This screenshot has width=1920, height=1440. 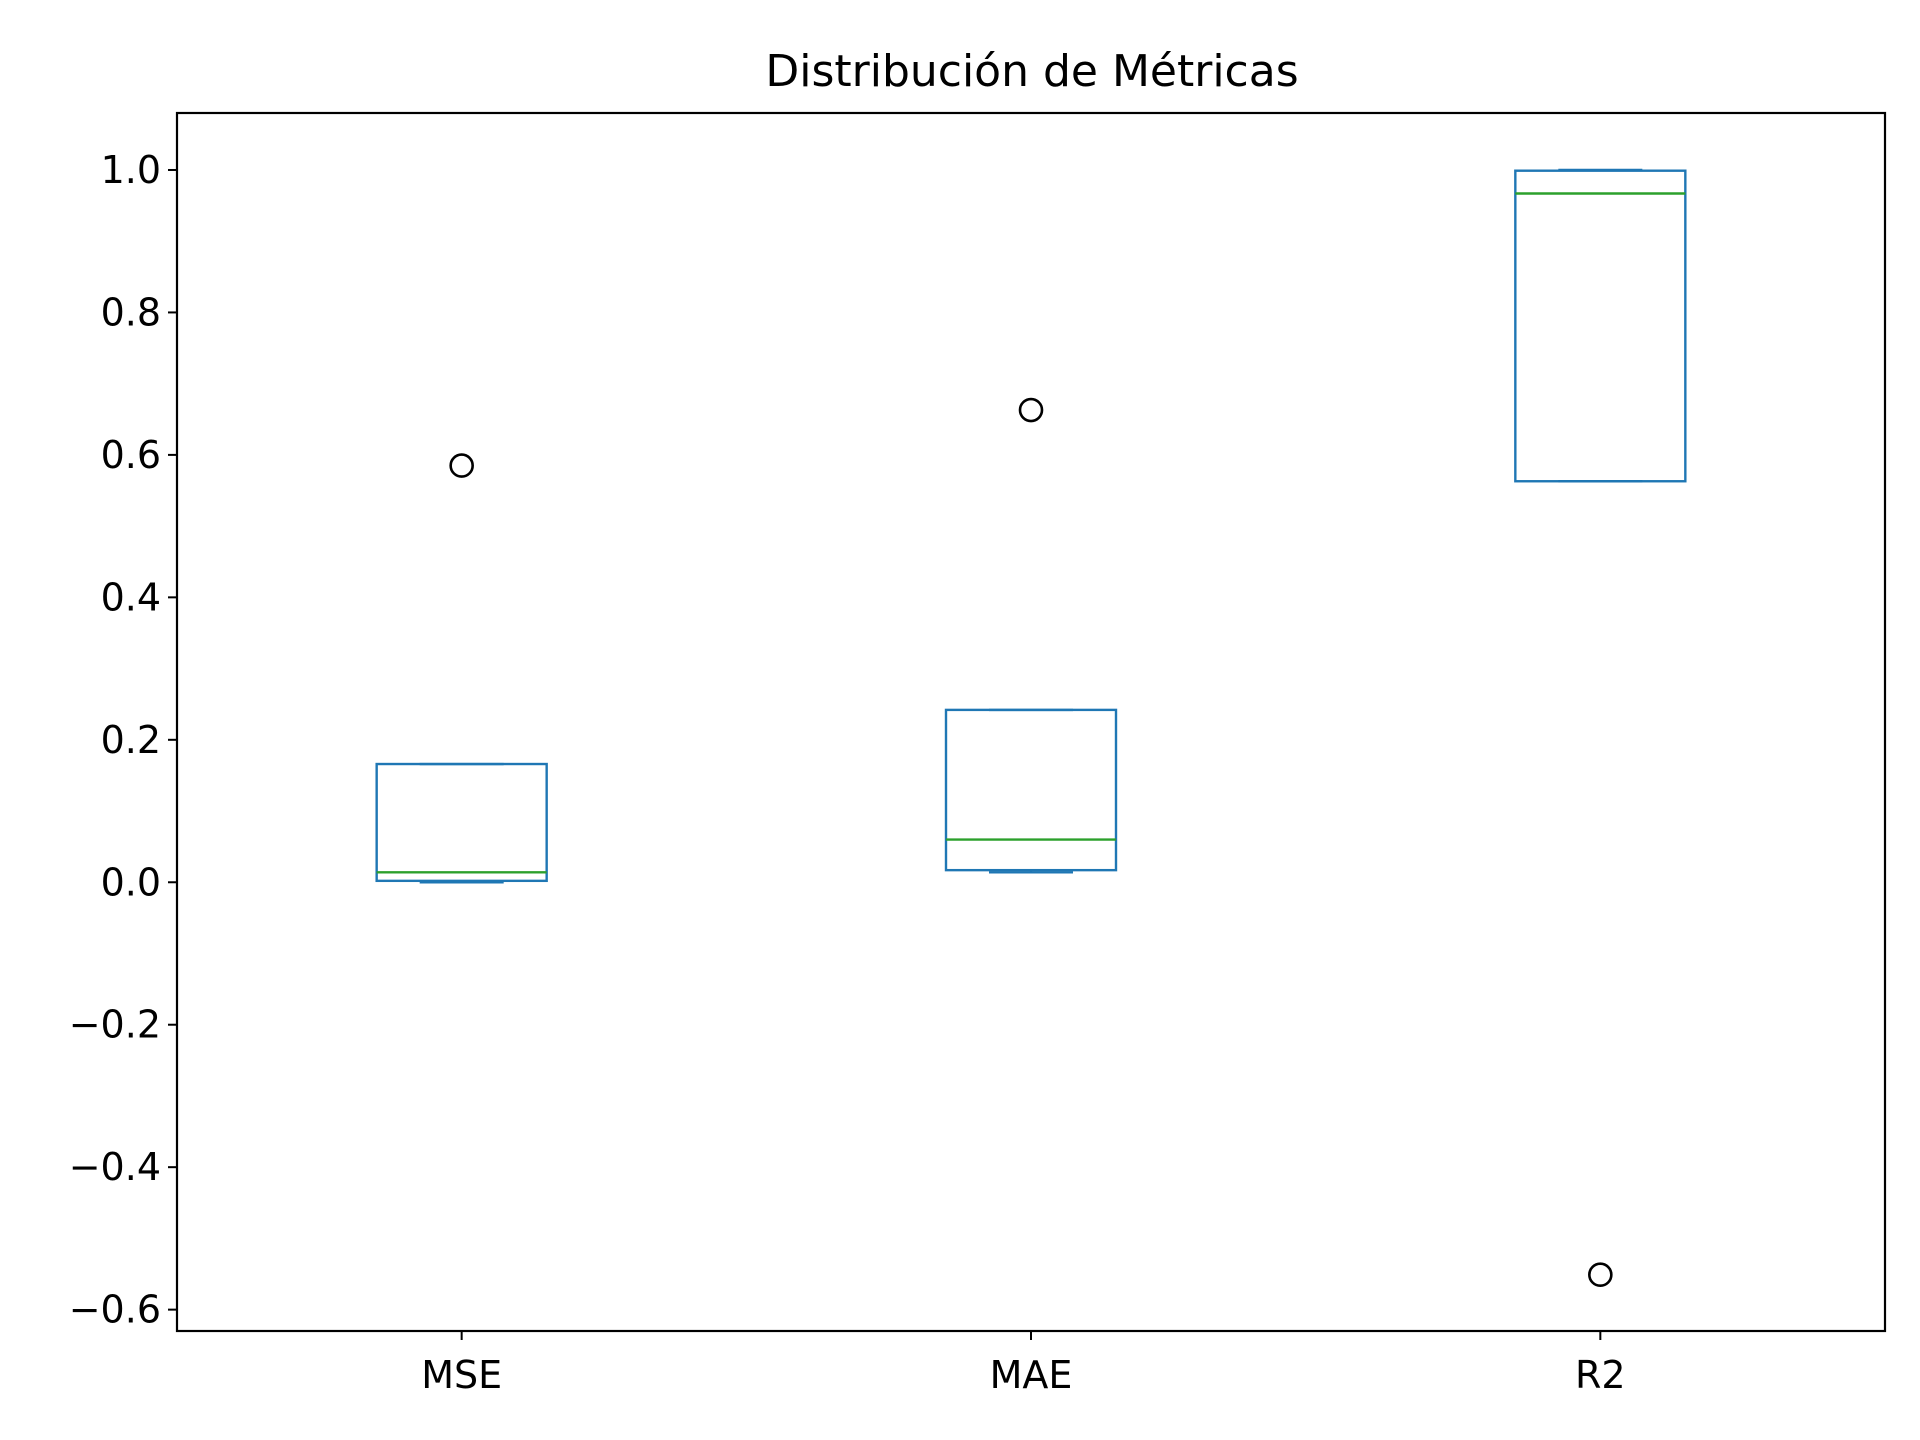 I want to click on box-mae, so click(x=1031, y=790).